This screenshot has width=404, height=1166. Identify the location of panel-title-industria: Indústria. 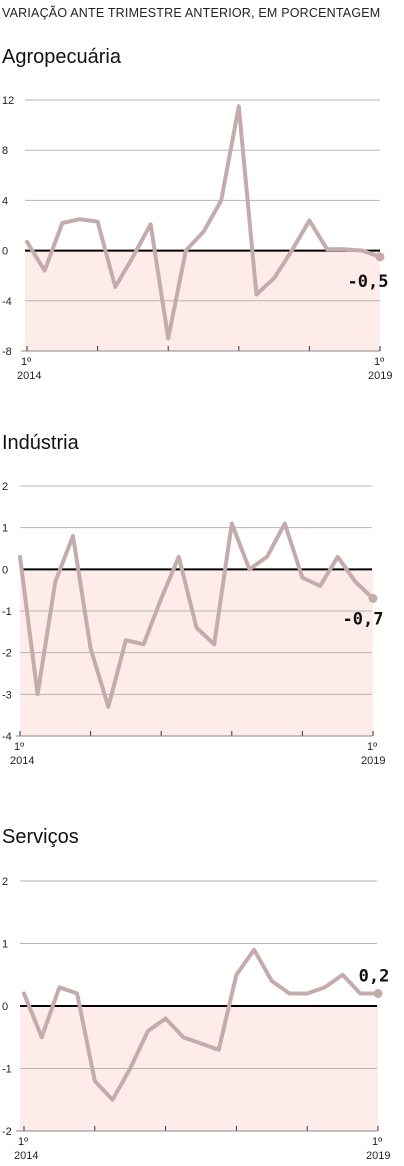
(40, 443).